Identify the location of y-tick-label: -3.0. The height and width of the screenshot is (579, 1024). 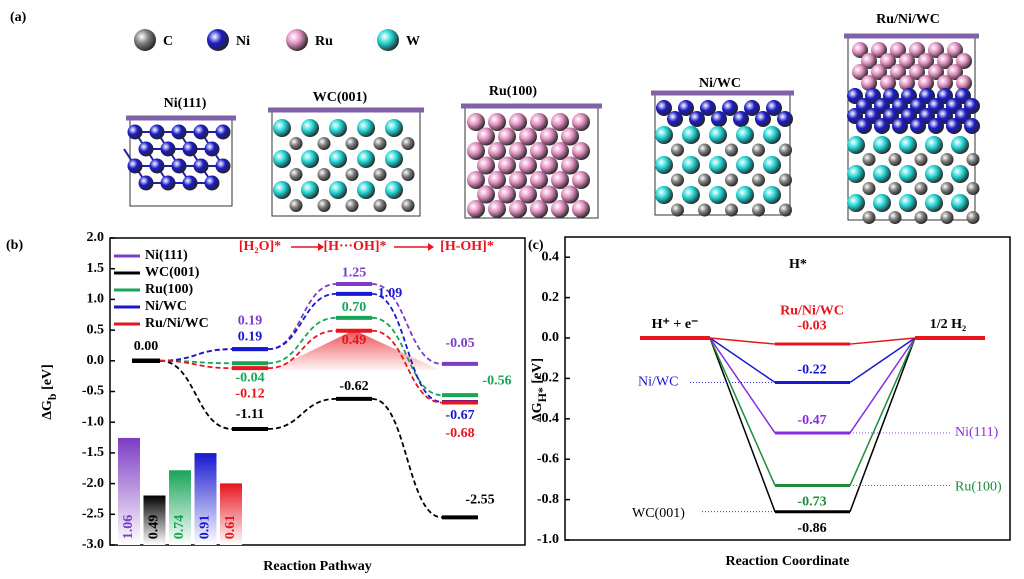
(93, 544).